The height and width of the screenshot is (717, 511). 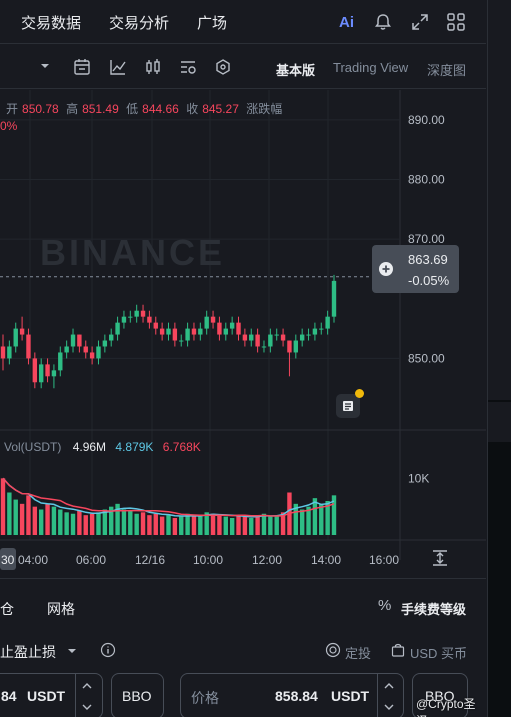 What do you see at coordinates (220, 109) in the screenshot?
I see `close-value: 845.27` at bounding box center [220, 109].